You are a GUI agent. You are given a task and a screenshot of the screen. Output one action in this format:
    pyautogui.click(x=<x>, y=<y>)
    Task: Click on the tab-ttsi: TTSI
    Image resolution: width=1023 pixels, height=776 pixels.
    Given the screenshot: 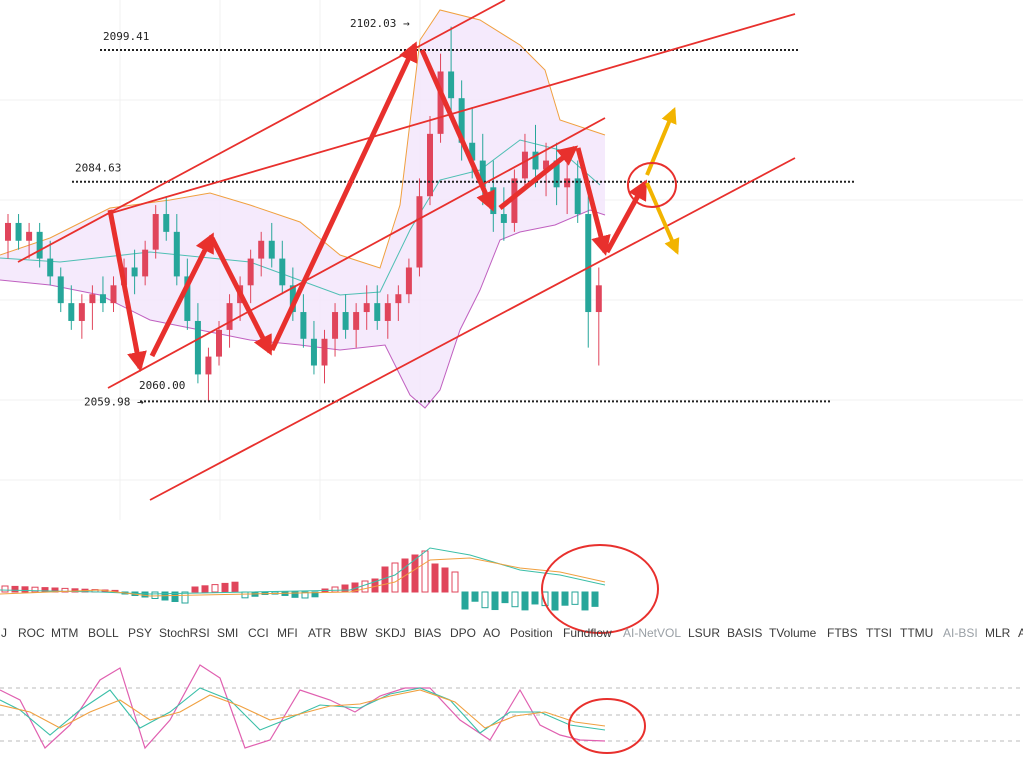 What is the action you would take?
    pyautogui.click(x=879, y=633)
    